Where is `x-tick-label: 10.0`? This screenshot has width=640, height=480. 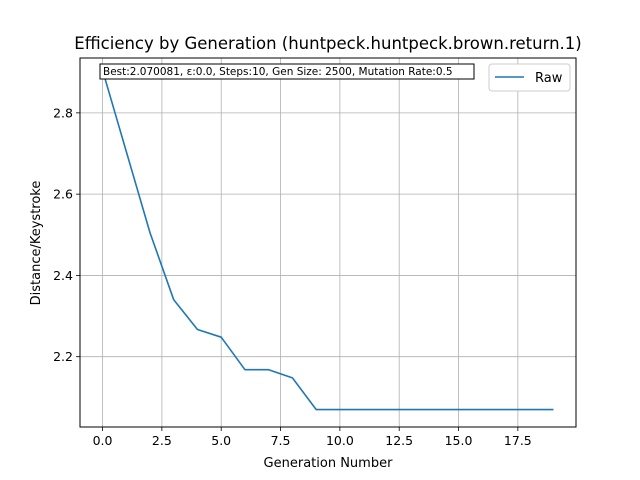
x-tick-label: 10.0 is located at coordinates (340, 440).